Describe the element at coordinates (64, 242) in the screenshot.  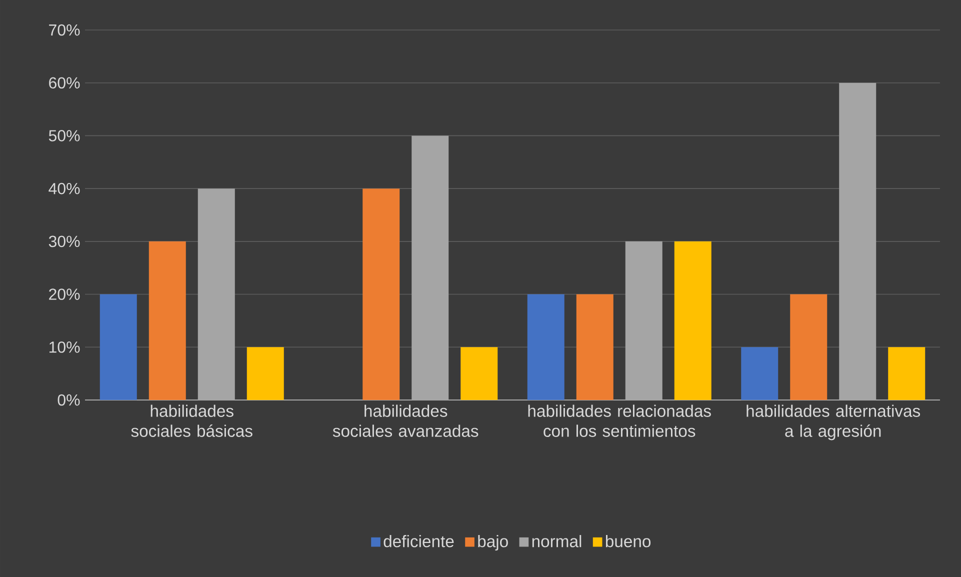
I see `y-tick-label: 30%` at that location.